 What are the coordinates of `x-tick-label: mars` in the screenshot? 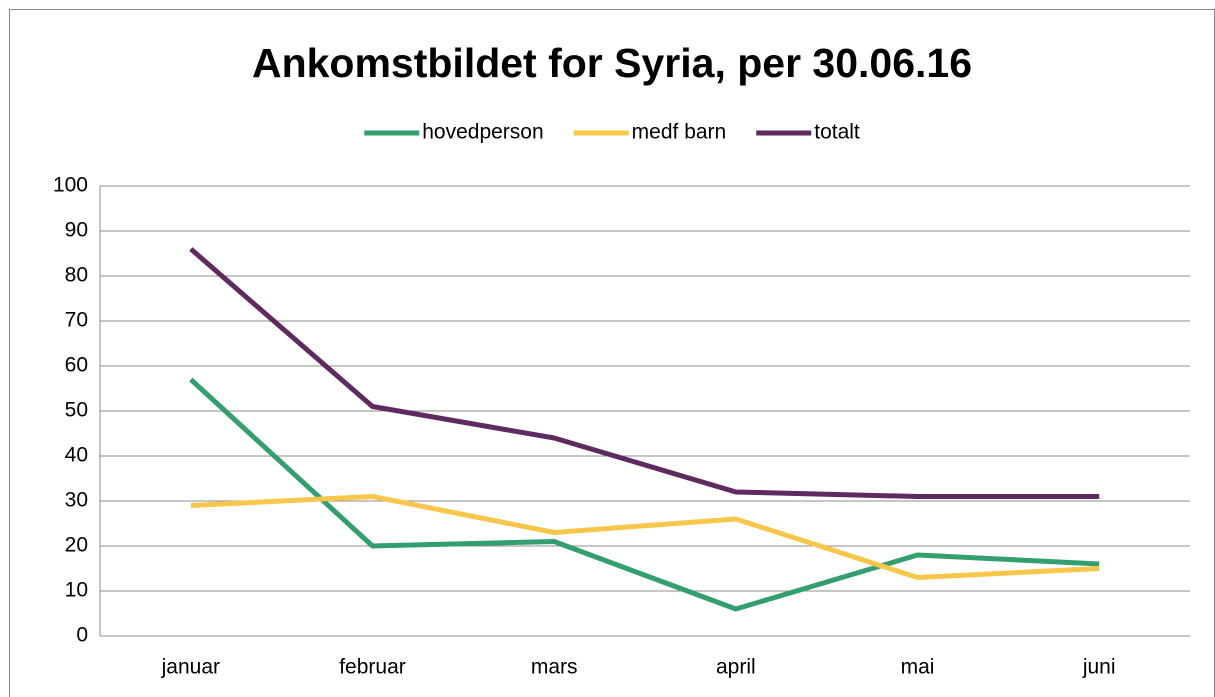 It's located at (554, 667).